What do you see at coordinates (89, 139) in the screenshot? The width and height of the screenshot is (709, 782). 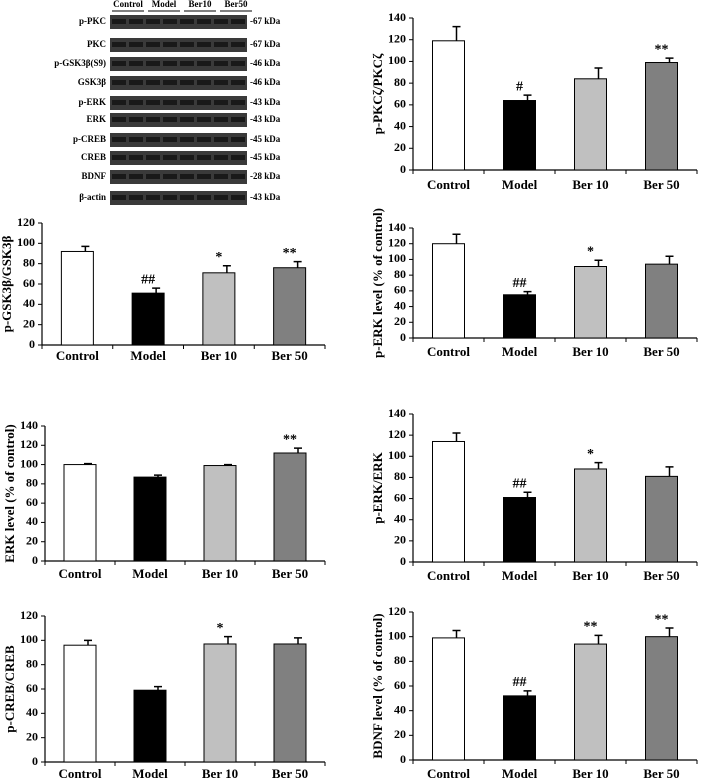 I see `blot-row-label: p-CREB` at bounding box center [89, 139].